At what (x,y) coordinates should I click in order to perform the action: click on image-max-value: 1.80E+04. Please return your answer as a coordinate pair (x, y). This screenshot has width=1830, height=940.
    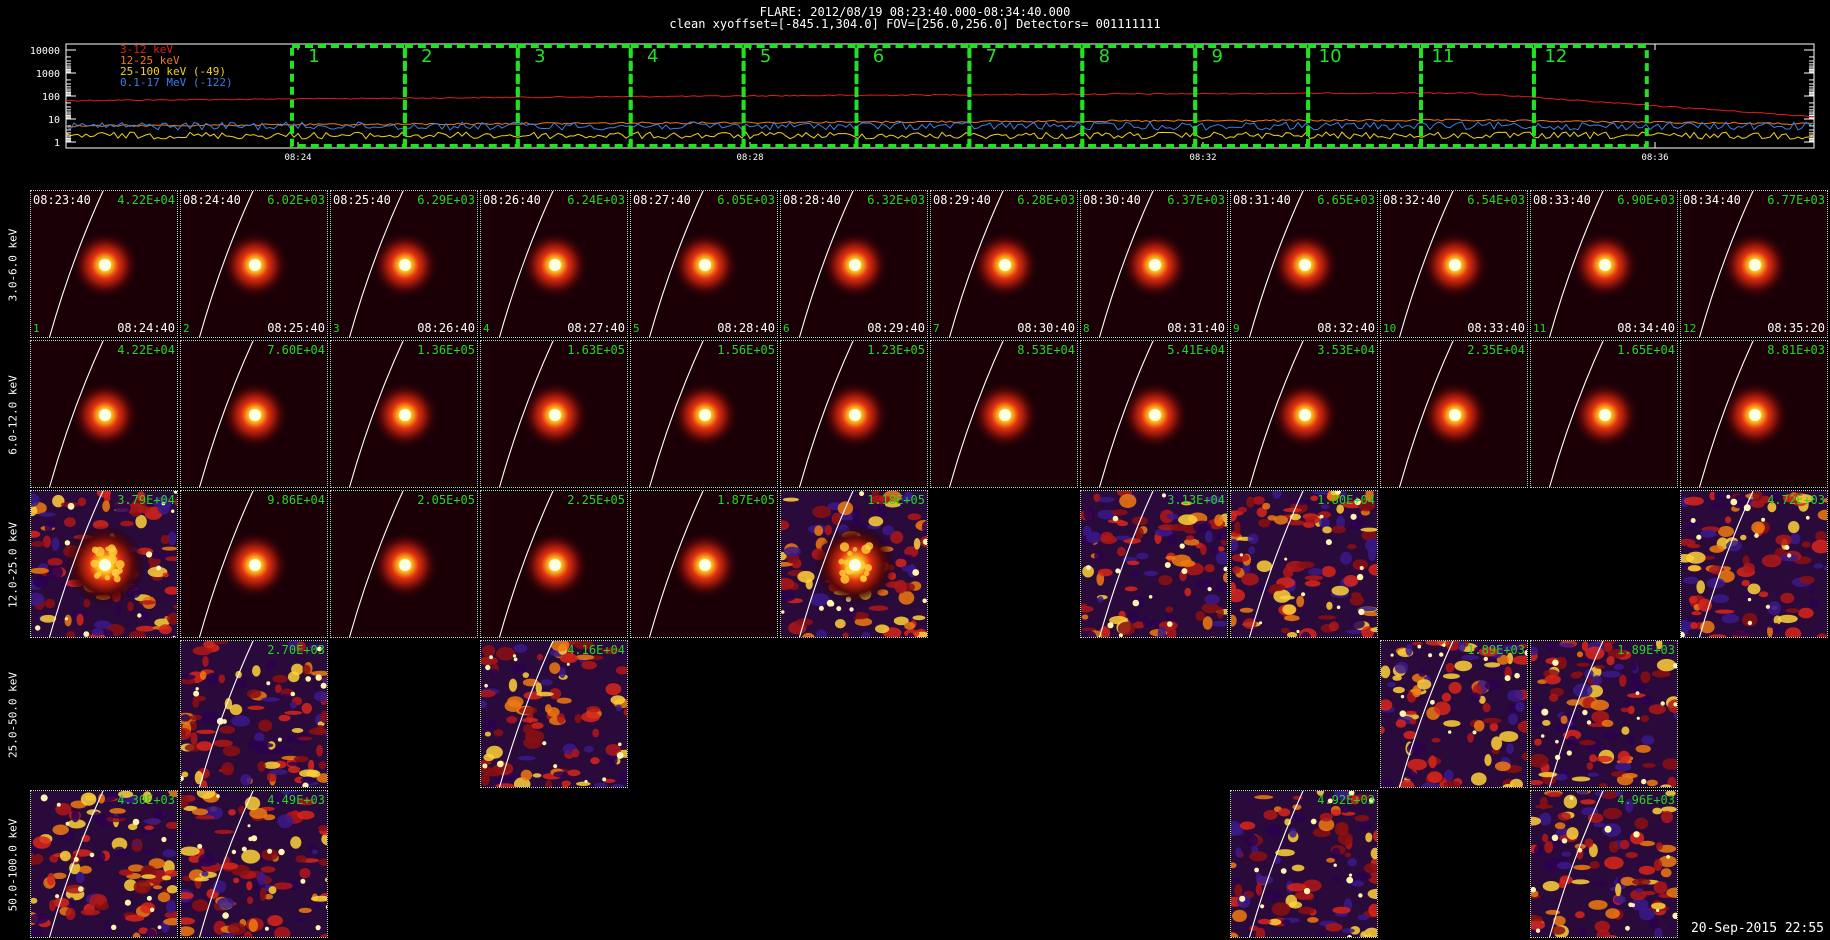
    Looking at the image, I should click on (1346, 500).